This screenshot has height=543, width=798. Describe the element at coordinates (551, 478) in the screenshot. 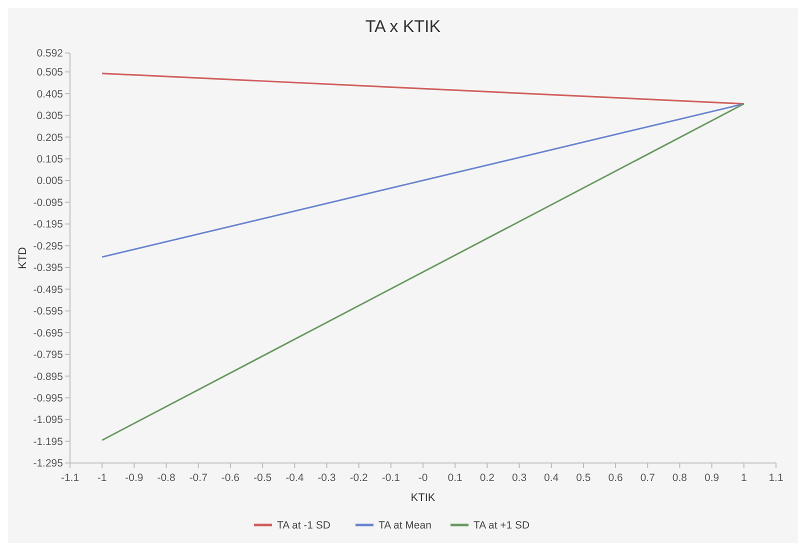

I see `x-tick-label: 0.4` at that location.